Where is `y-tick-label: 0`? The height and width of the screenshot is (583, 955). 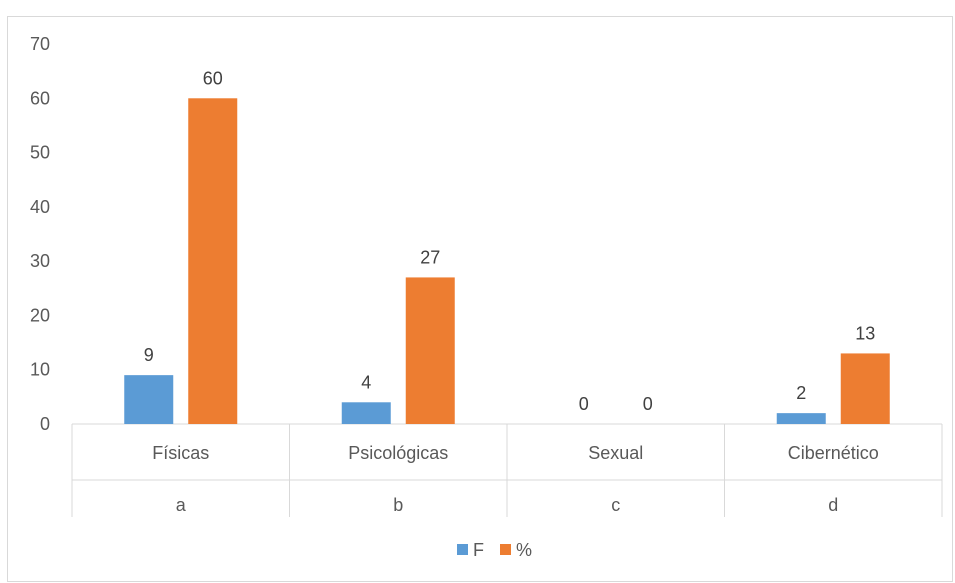 y-tick-label: 0 is located at coordinates (45, 424).